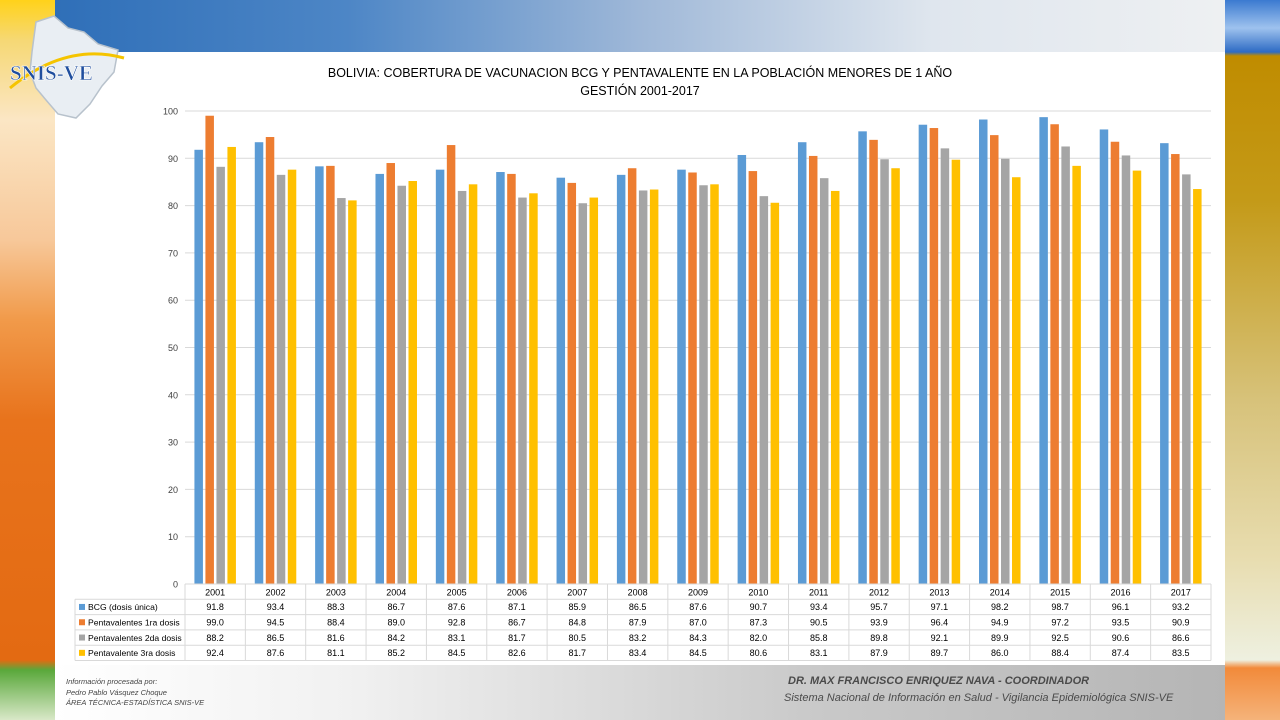  Describe the element at coordinates (640, 692) in the screenshot. I see `footer-bar` at that location.